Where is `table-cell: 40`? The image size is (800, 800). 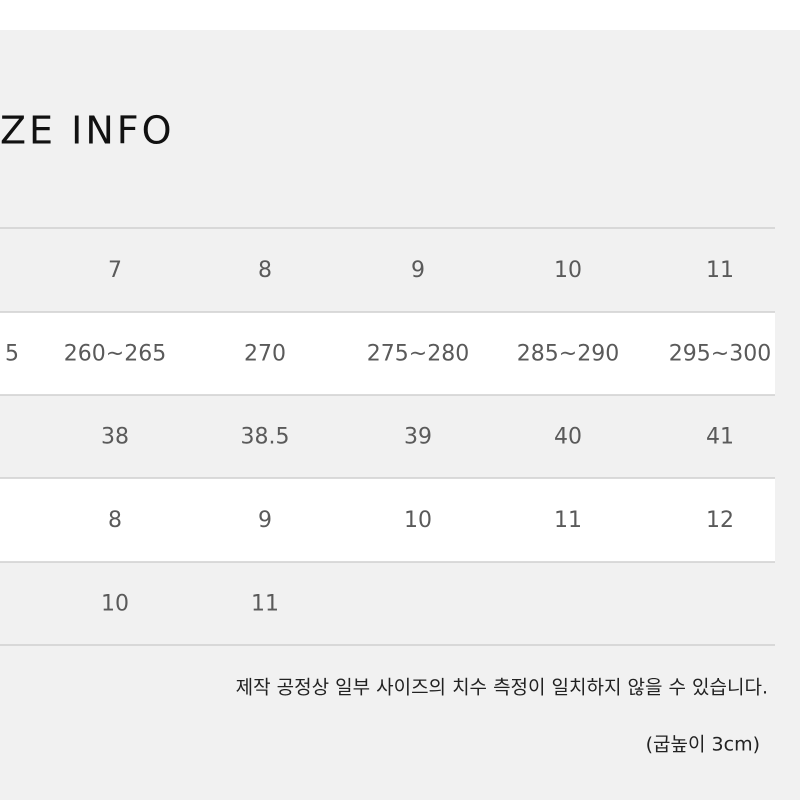 table-cell: 40 is located at coordinates (568, 437).